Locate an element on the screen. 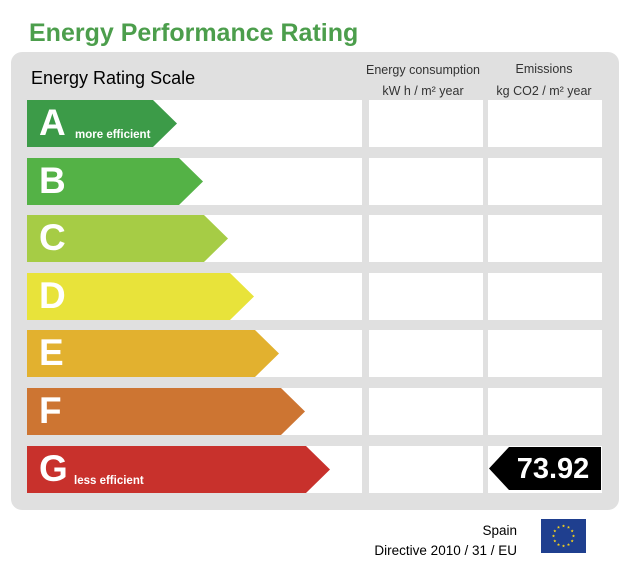 The width and height of the screenshot is (630, 562). band-b-arrow-shape is located at coordinates (115, 181).